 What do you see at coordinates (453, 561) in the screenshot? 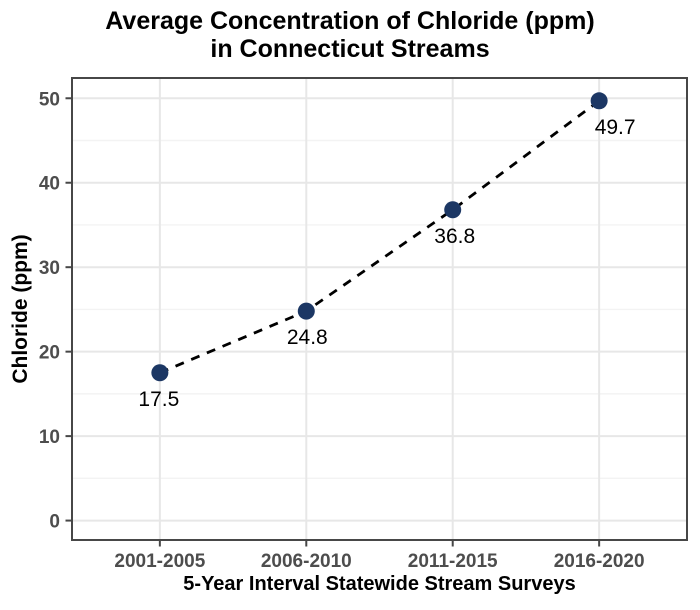
I see `x-tick-label: 2011-2015` at bounding box center [453, 561].